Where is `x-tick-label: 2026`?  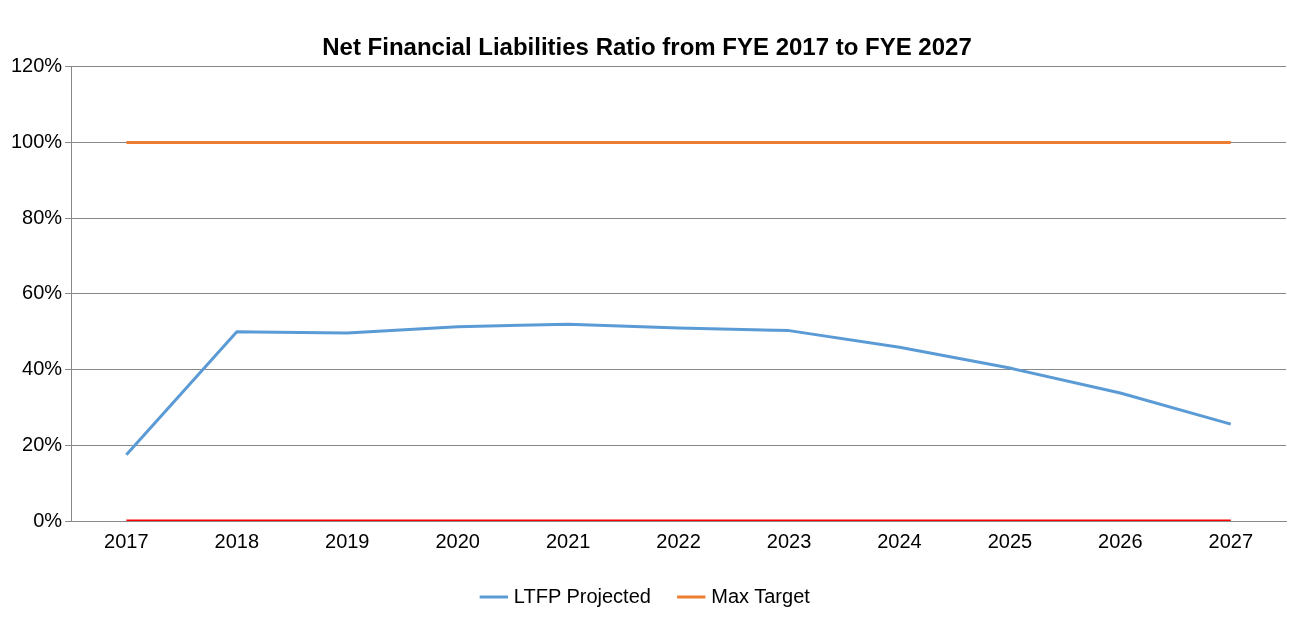 x-tick-label: 2026 is located at coordinates (1120, 540).